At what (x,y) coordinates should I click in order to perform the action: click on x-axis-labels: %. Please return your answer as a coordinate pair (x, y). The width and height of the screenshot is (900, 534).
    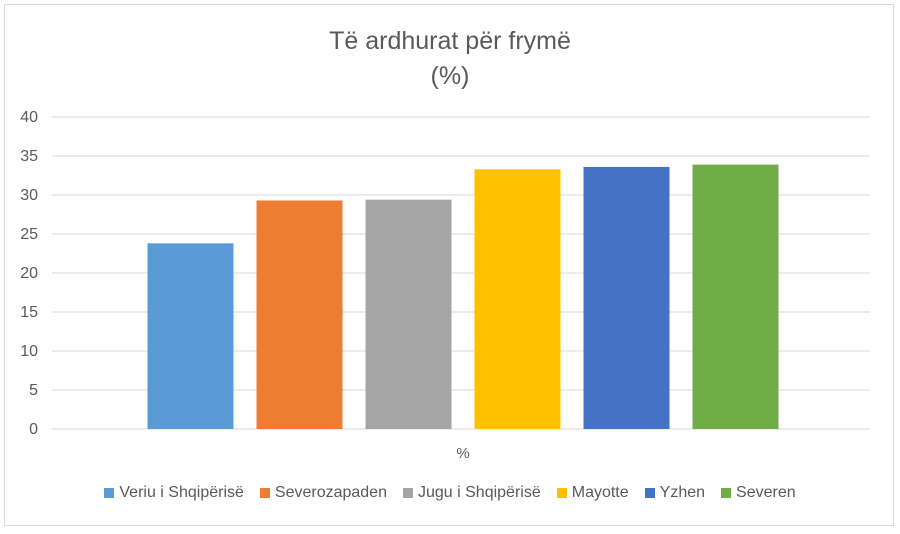
    Looking at the image, I should click on (462, 453).